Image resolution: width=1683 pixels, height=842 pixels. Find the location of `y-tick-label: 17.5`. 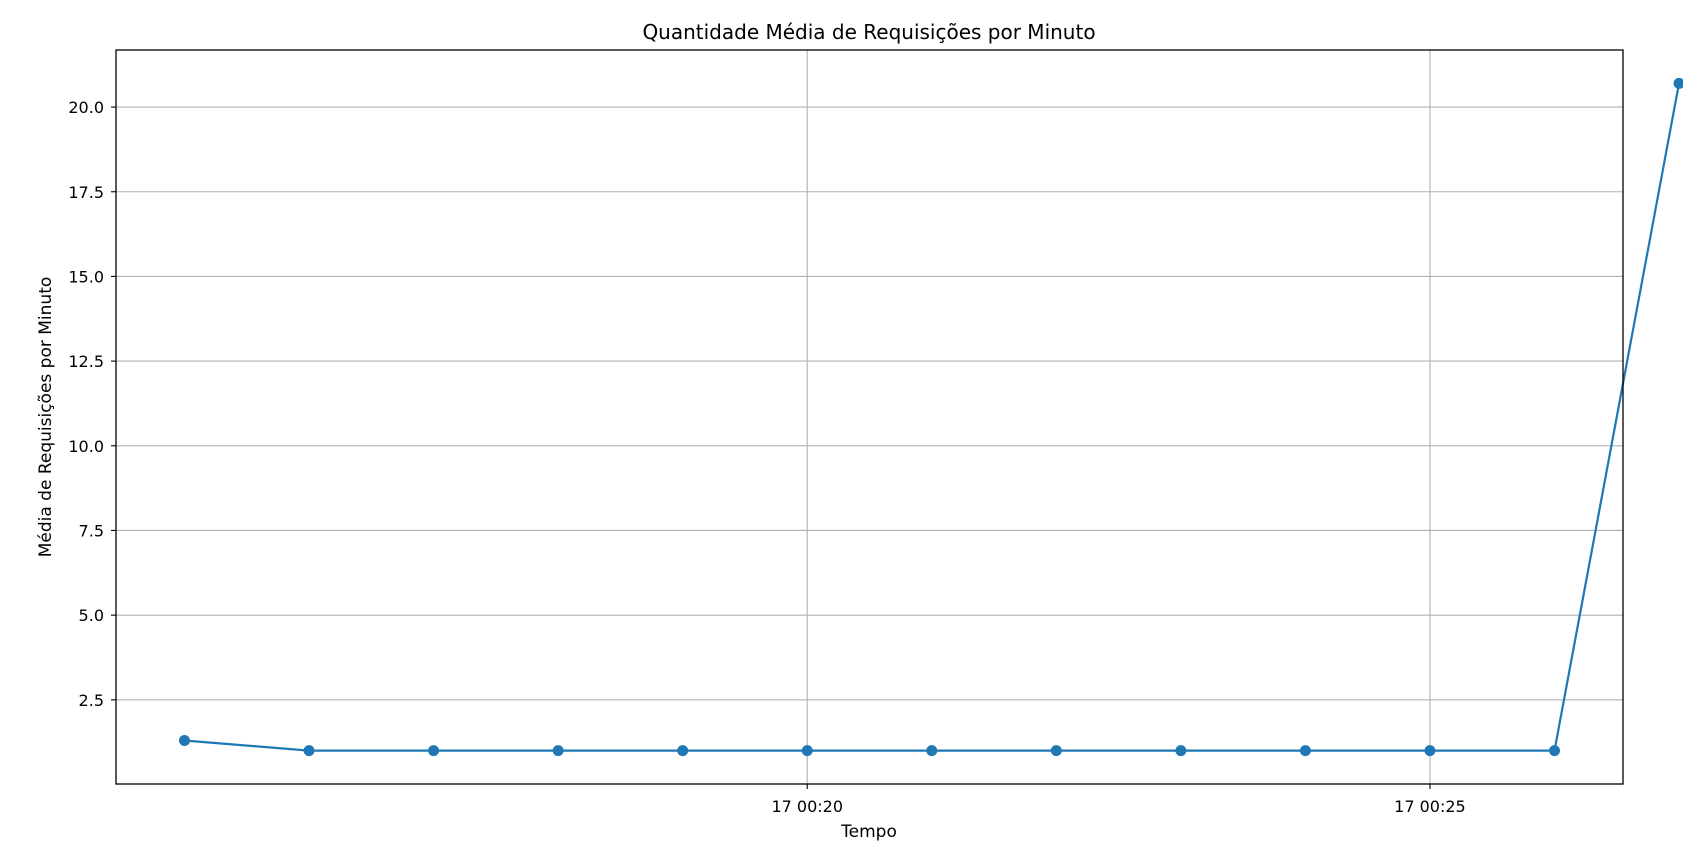

y-tick-label: 17.5 is located at coordinates (86, 192).